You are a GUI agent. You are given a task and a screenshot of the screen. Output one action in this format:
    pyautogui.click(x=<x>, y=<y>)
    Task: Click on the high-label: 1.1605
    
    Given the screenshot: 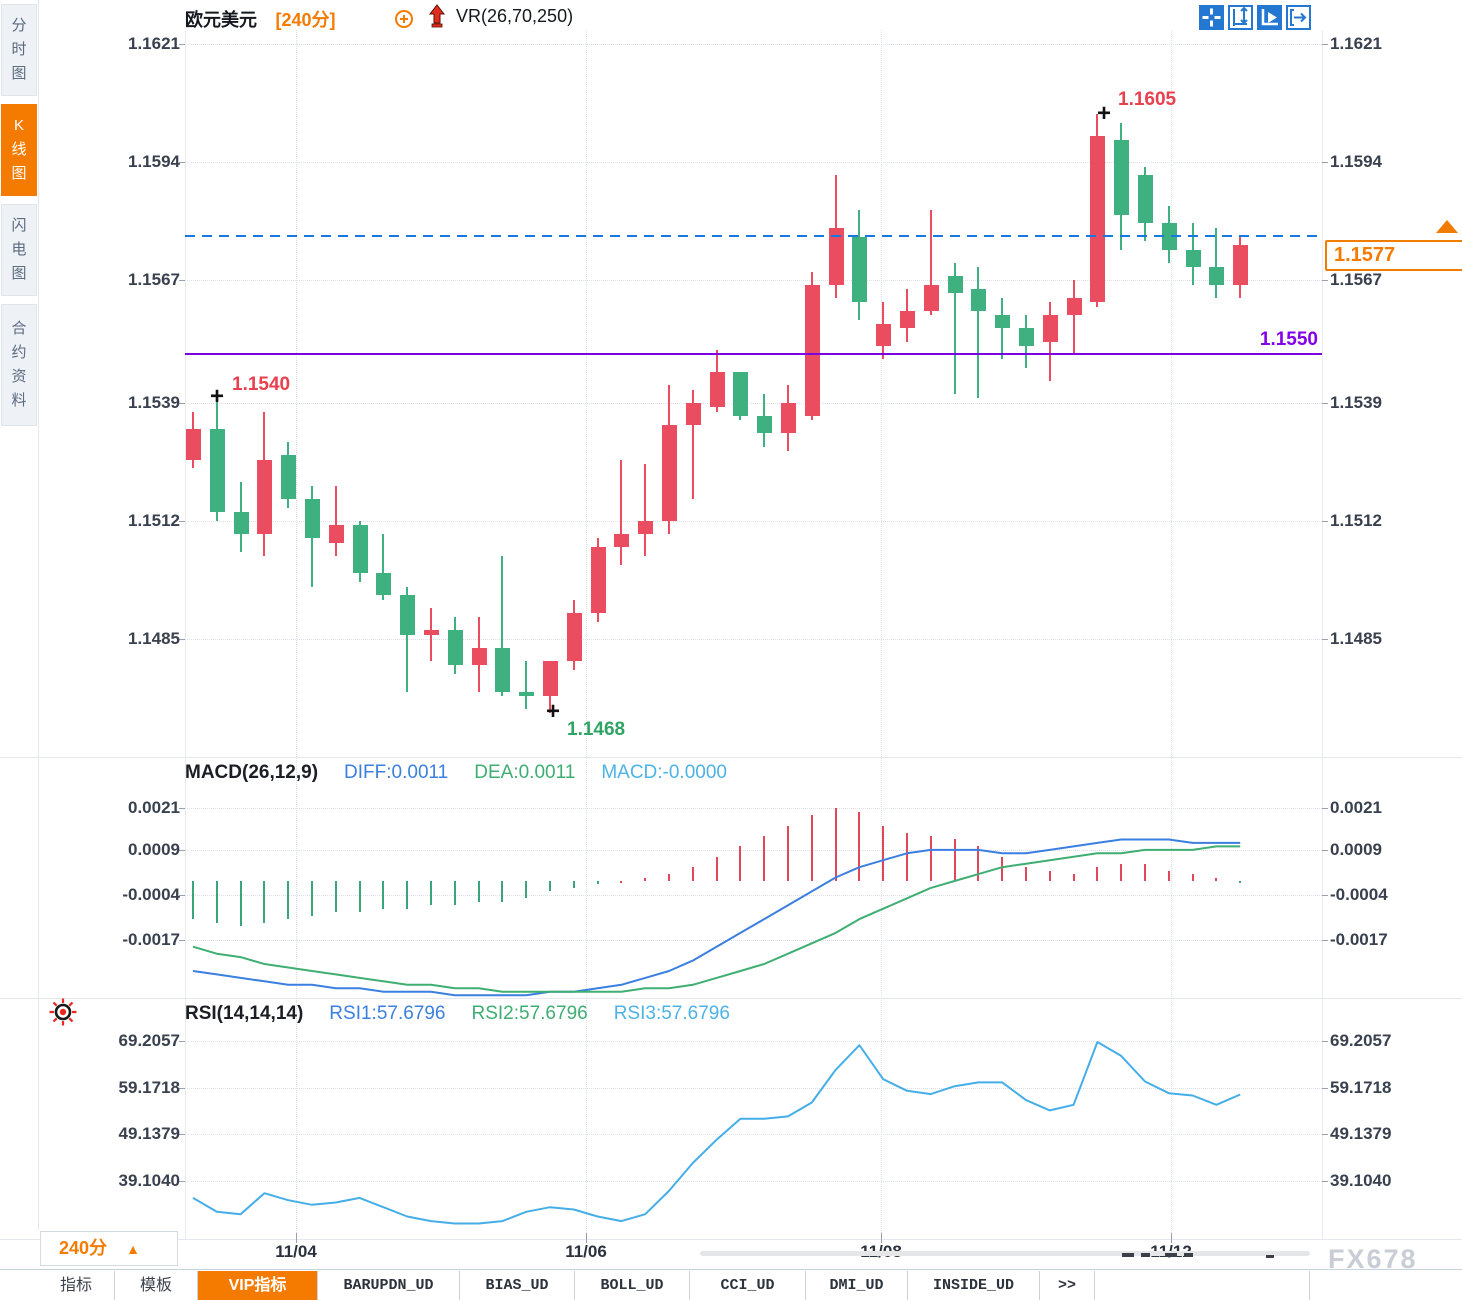 What is the action you would take?
    pyautogui.click(x=1147, y=99)
    